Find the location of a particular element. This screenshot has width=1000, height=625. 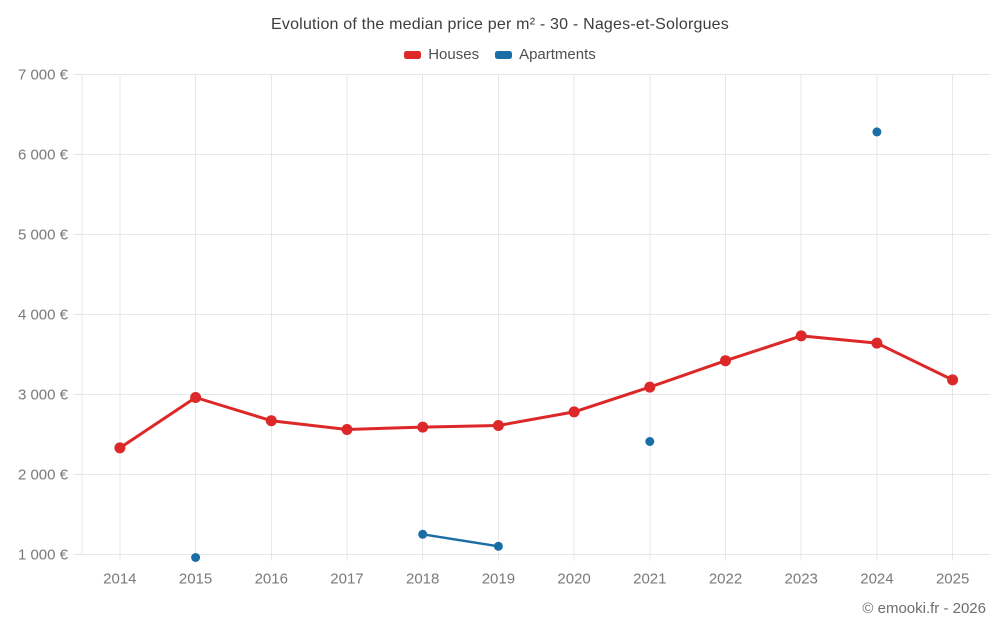

houses-point-2020 is located at coordinates (574, 412).